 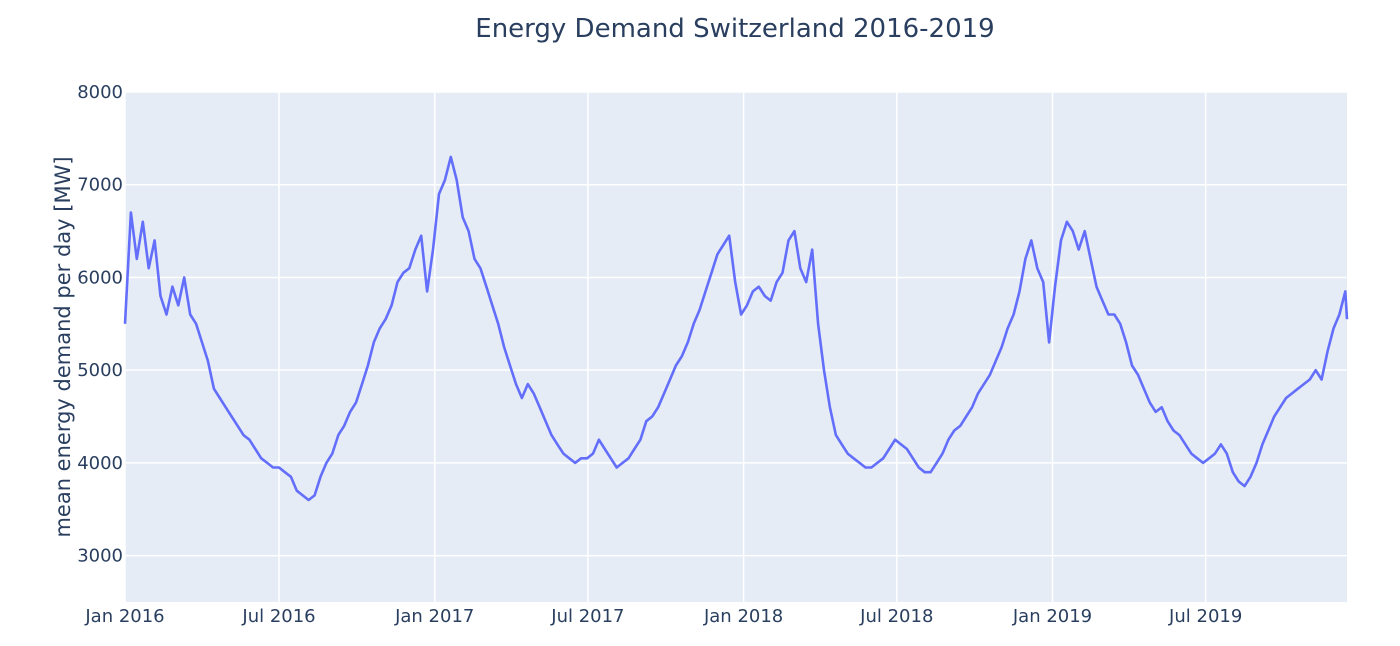 I want to click on chart-title: Energy Demand Switzerland 2016-2019, so click(x=735, y=29).